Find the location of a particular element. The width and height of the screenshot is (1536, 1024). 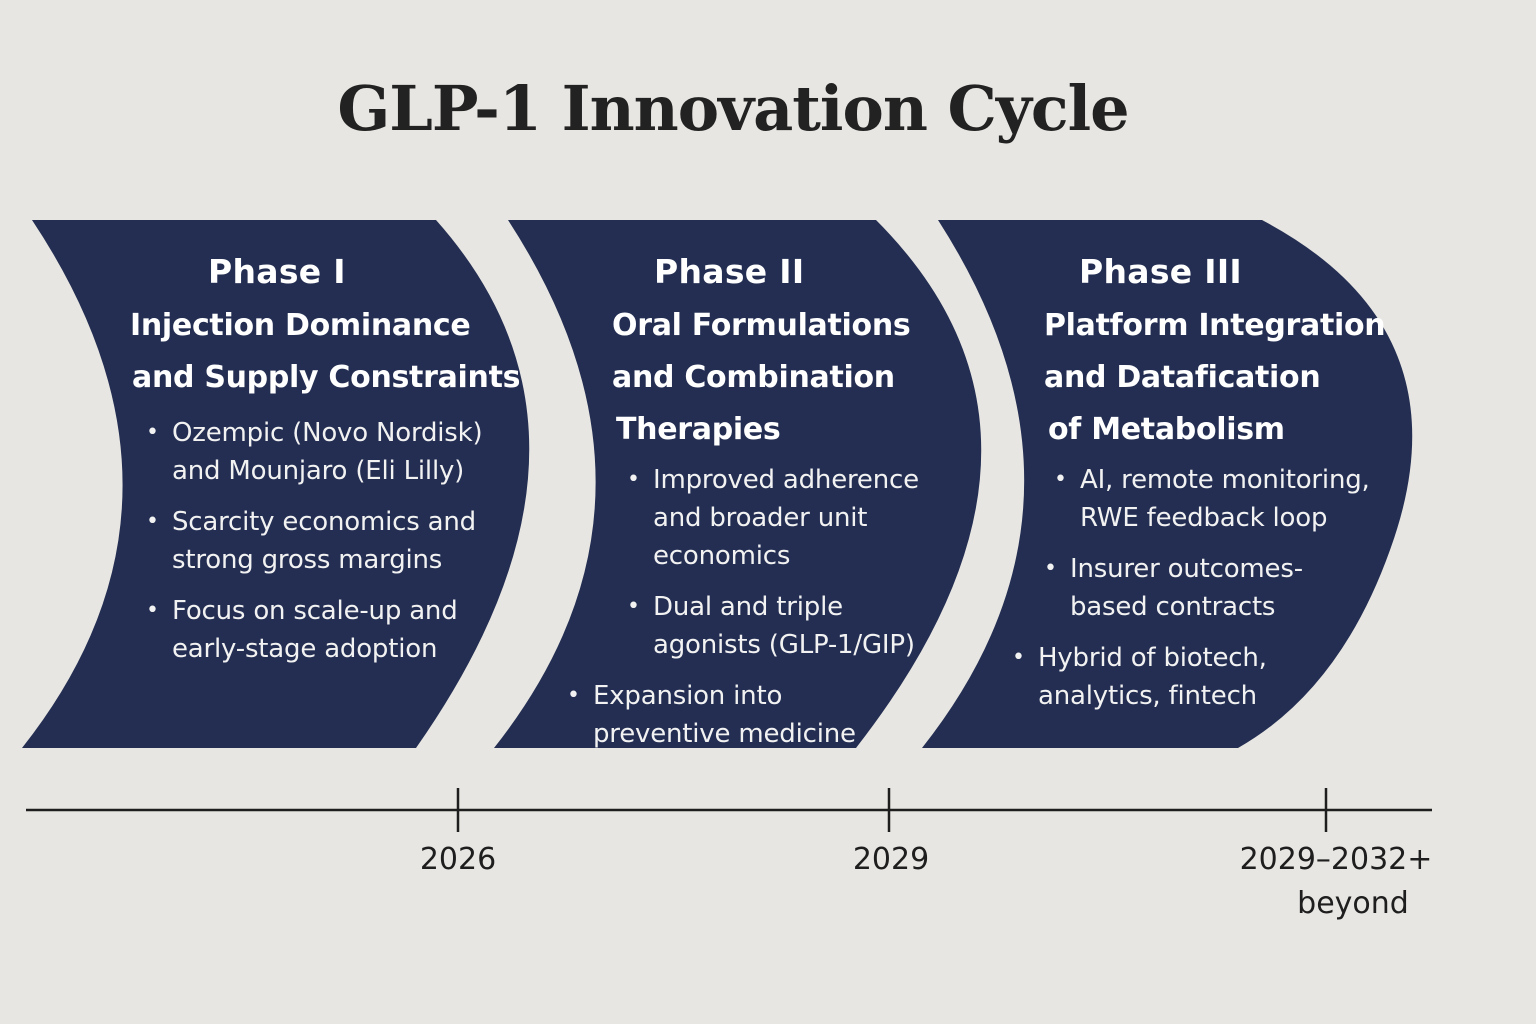

phase-3-subtitle-line-1: Platform Integration is located at coordinates (1215, 325).